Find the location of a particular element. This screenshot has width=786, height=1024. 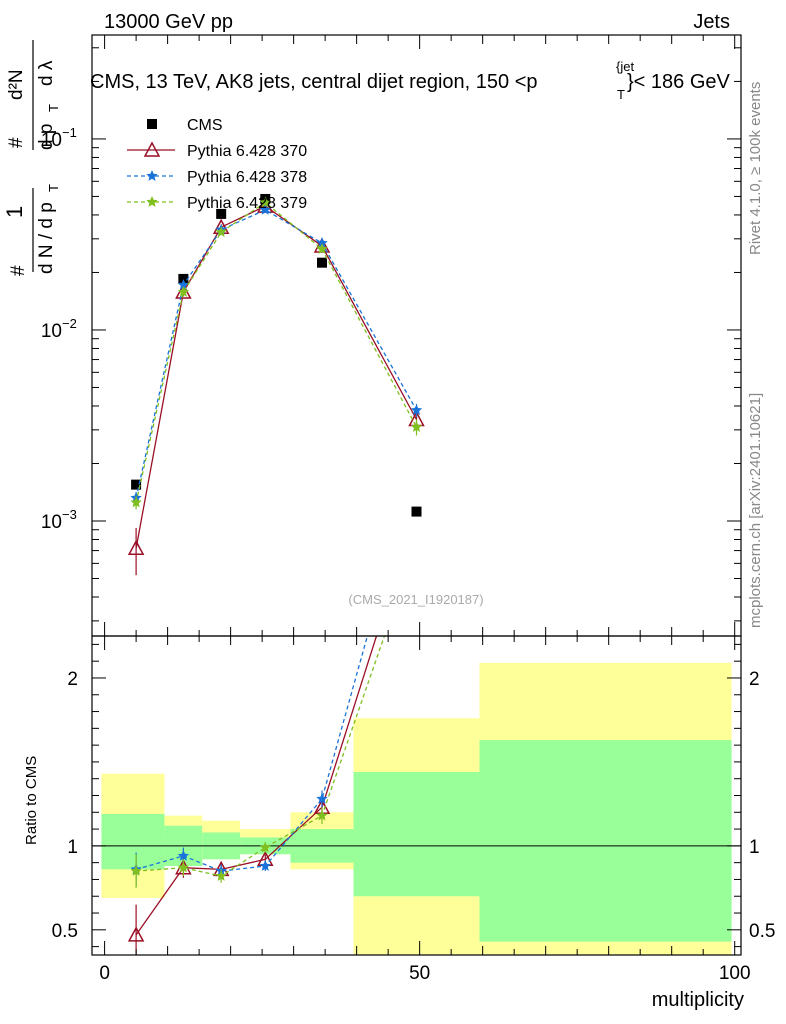

series-p370 is located at coordinates (276, 386).